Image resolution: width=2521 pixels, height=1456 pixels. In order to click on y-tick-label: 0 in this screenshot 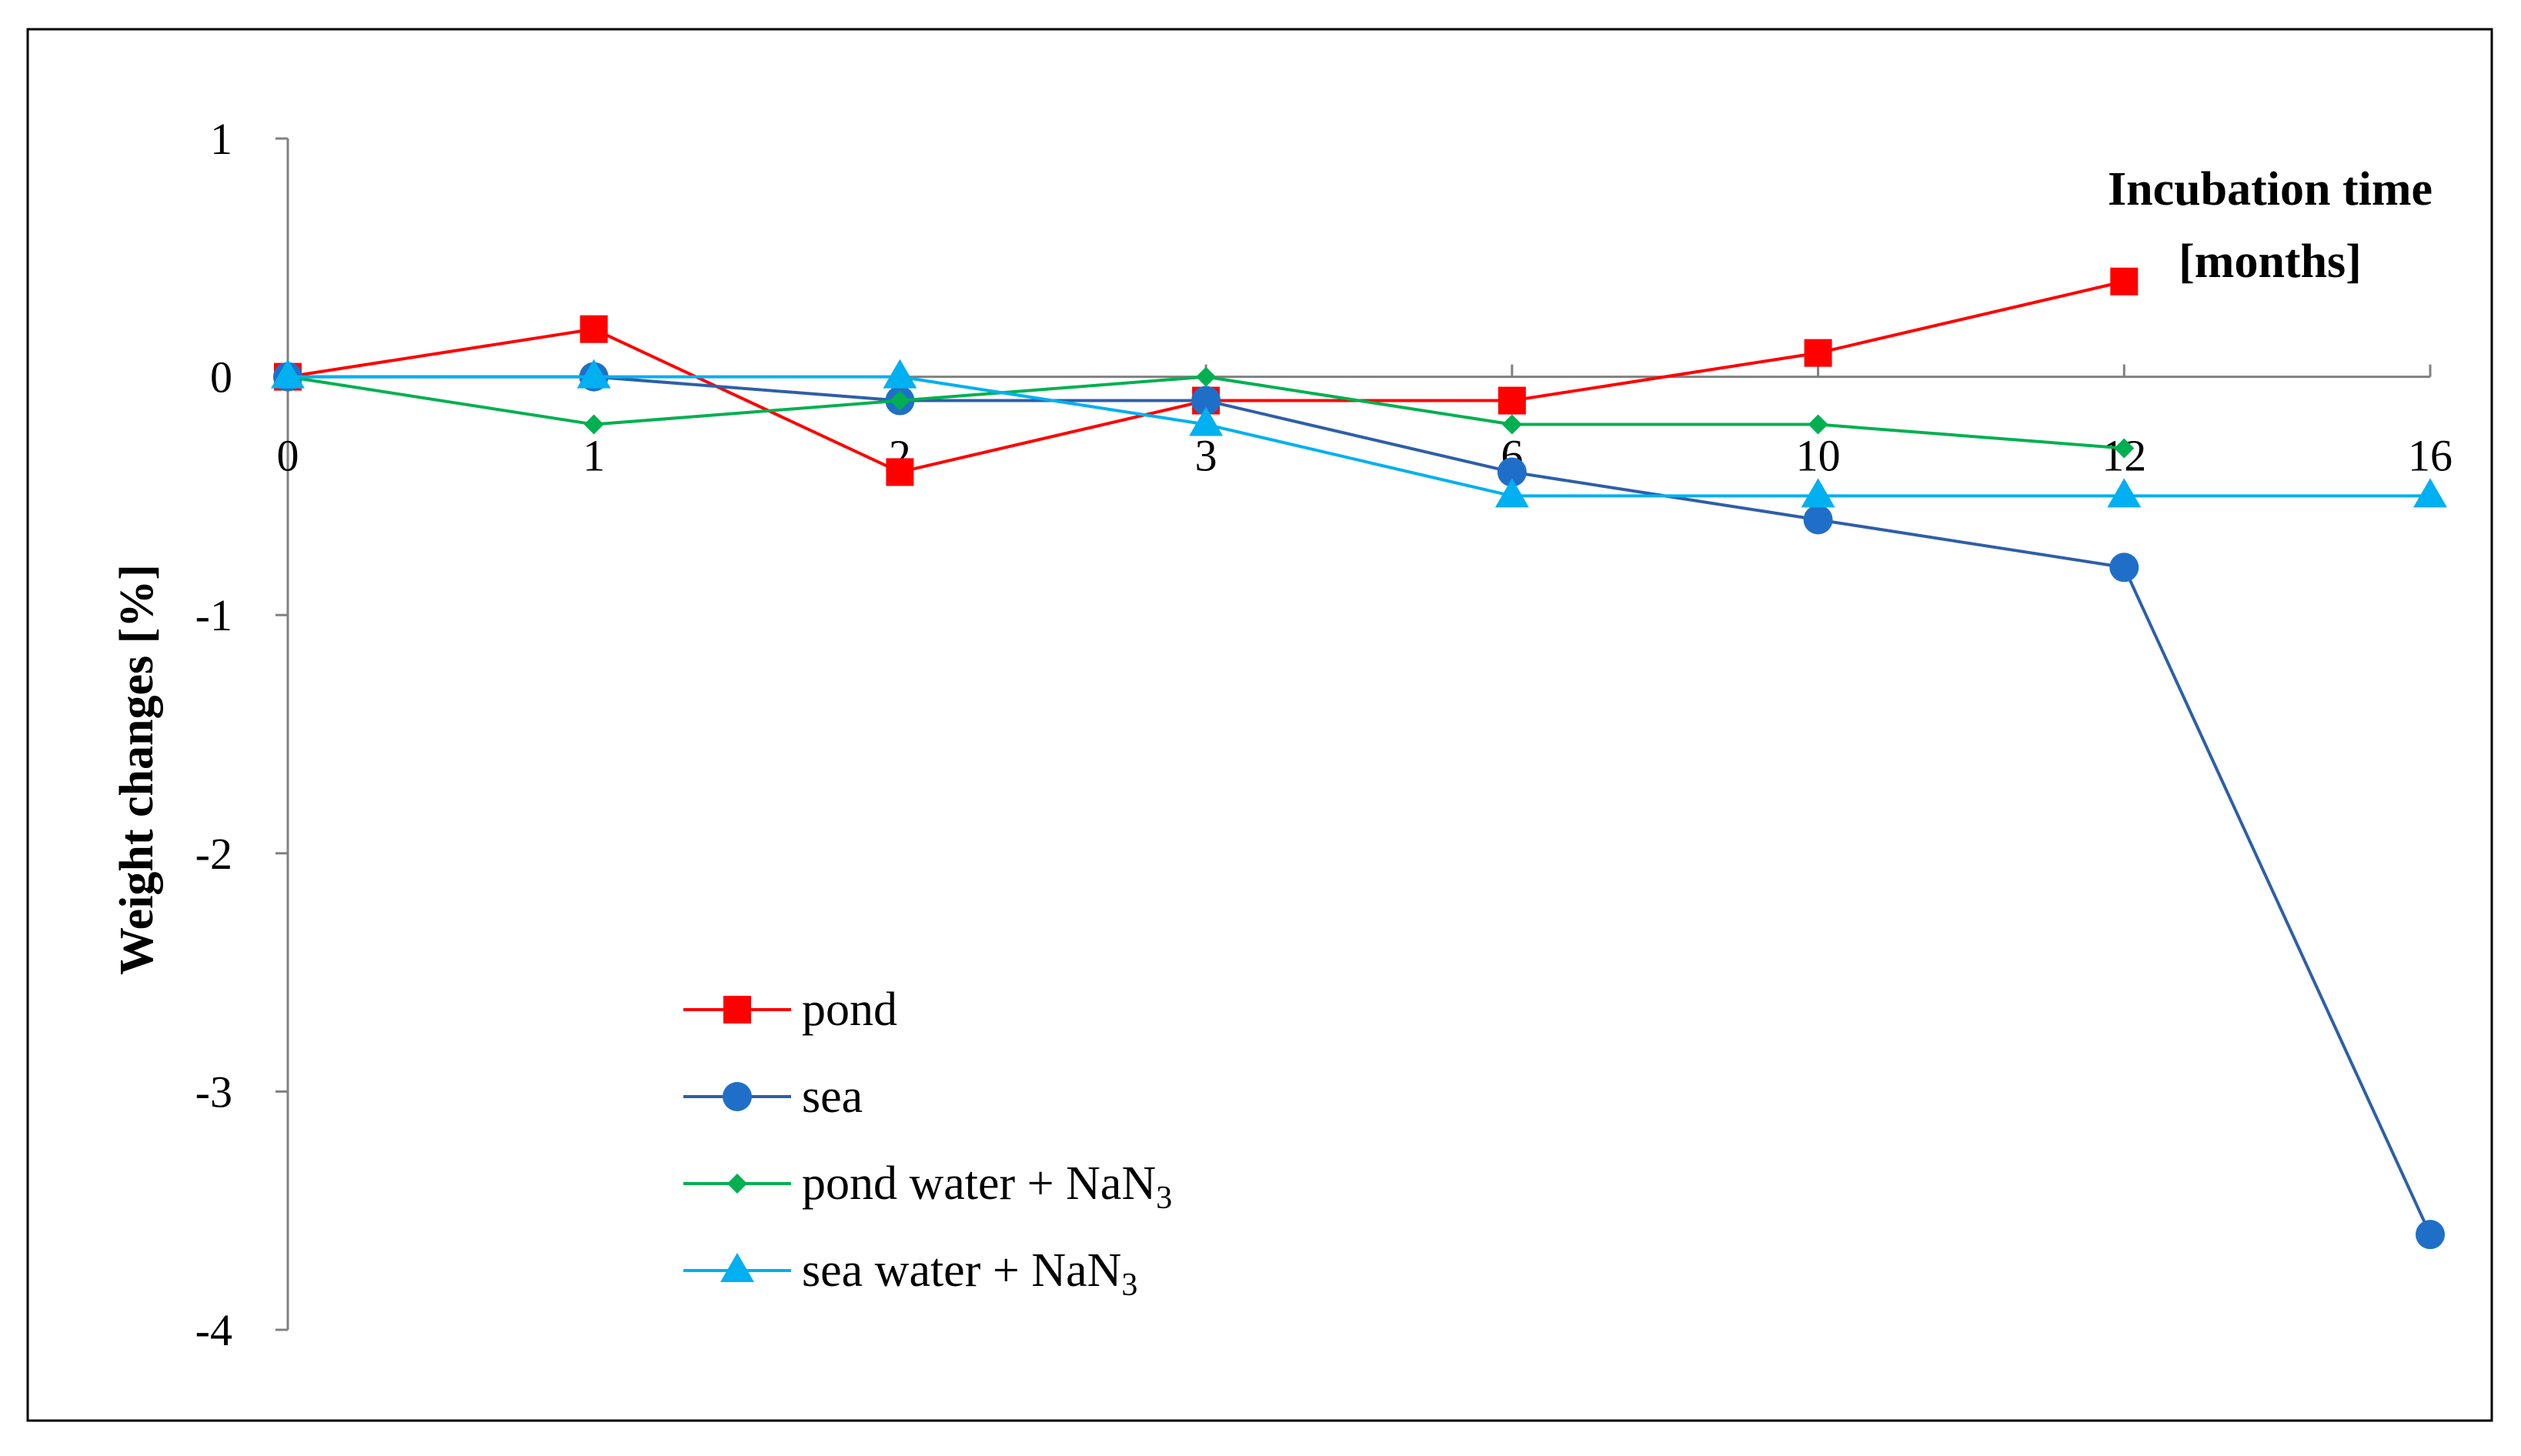, I will do `click(221, 377)`.